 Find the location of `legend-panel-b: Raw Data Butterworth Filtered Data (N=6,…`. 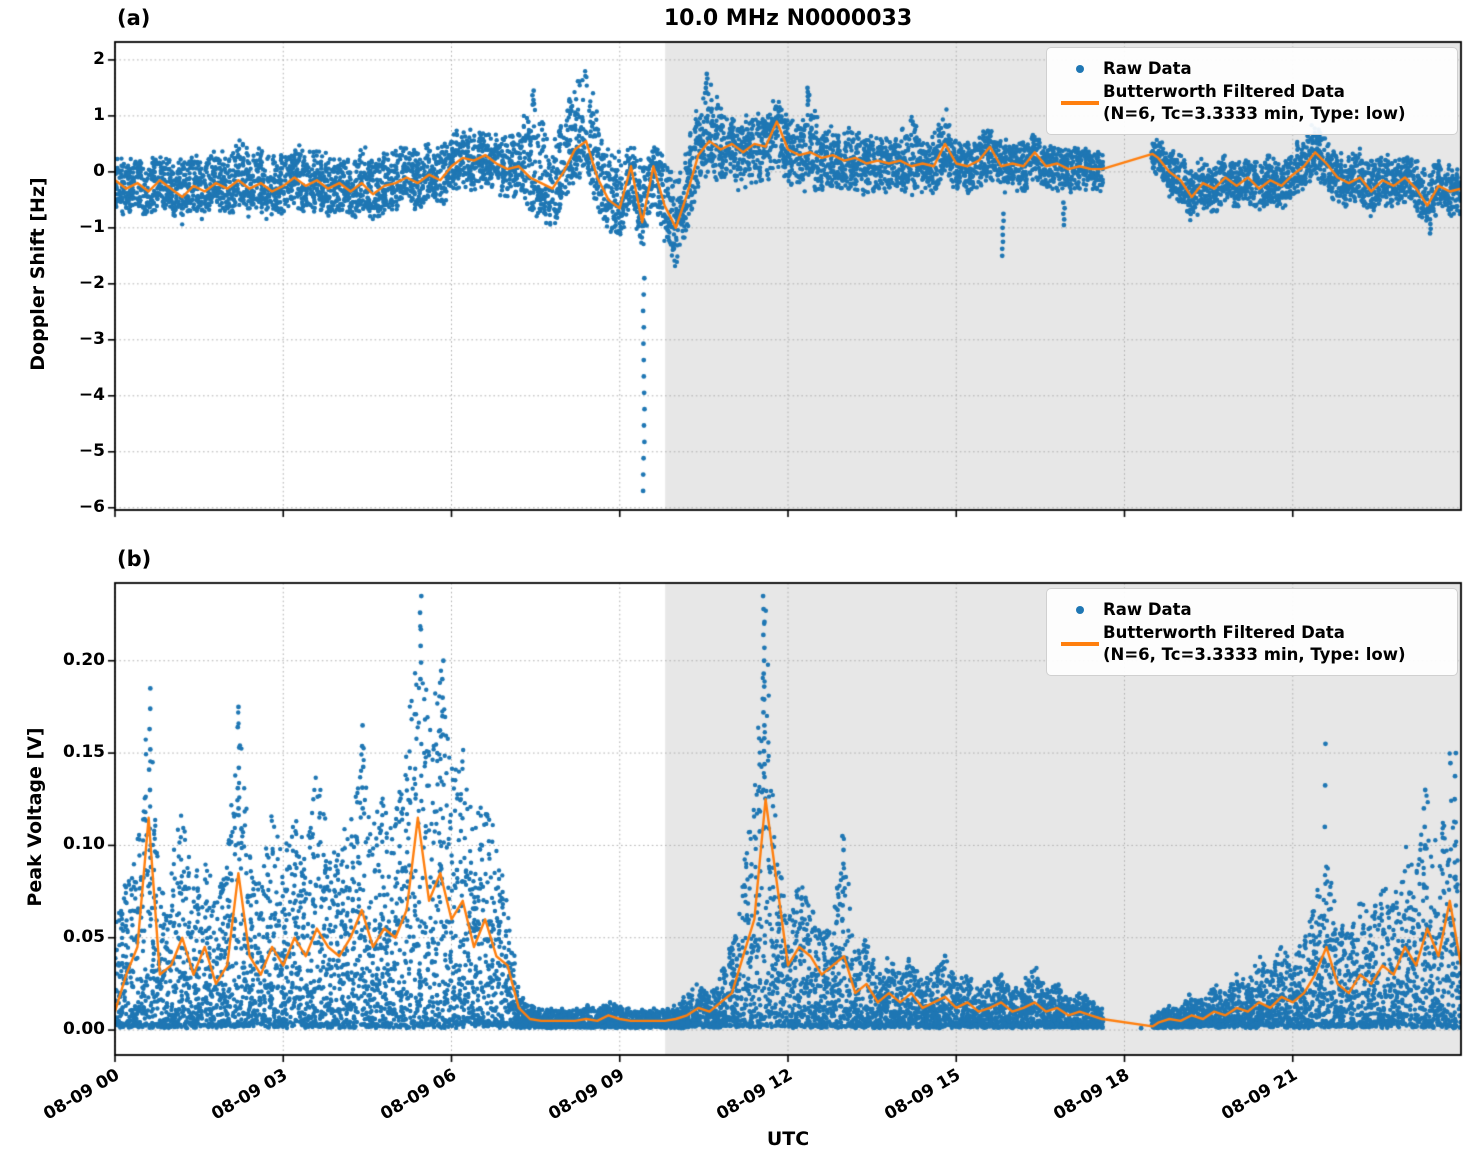

legend-panel-b: Raw Data Butterworth Filtered Data (N=6,… is located at coordinates (1252, 632).